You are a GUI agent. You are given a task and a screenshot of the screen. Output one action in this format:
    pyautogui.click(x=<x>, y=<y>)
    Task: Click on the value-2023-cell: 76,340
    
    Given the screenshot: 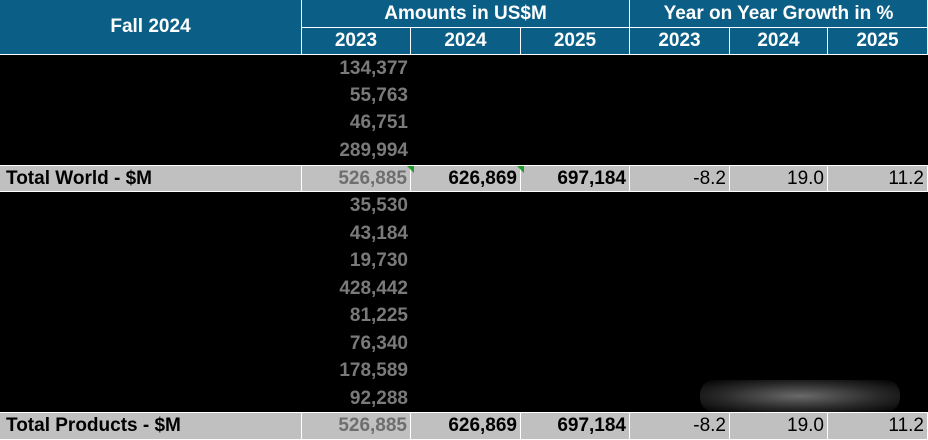 What is the action you would take?
    pyautogui.click(x=356, y=343)
    